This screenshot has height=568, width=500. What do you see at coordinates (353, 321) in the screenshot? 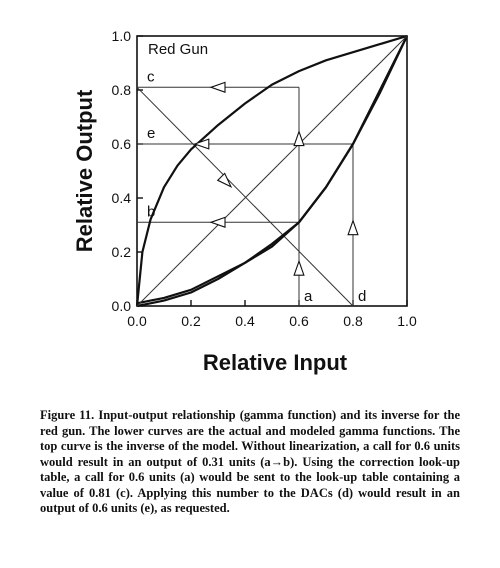
I see `x-tick-label: 0.8` at bounding box center [353, 321].